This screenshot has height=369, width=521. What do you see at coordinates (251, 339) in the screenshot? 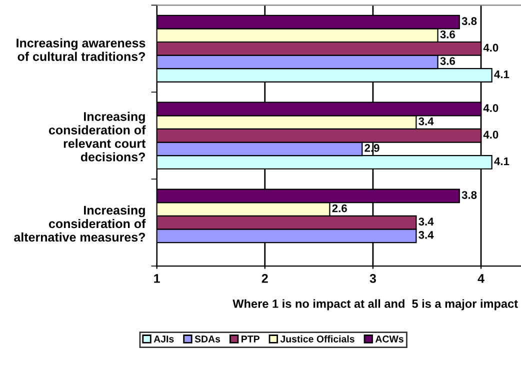
I see `legend-label: PTP` at bounding box center [251, 339].